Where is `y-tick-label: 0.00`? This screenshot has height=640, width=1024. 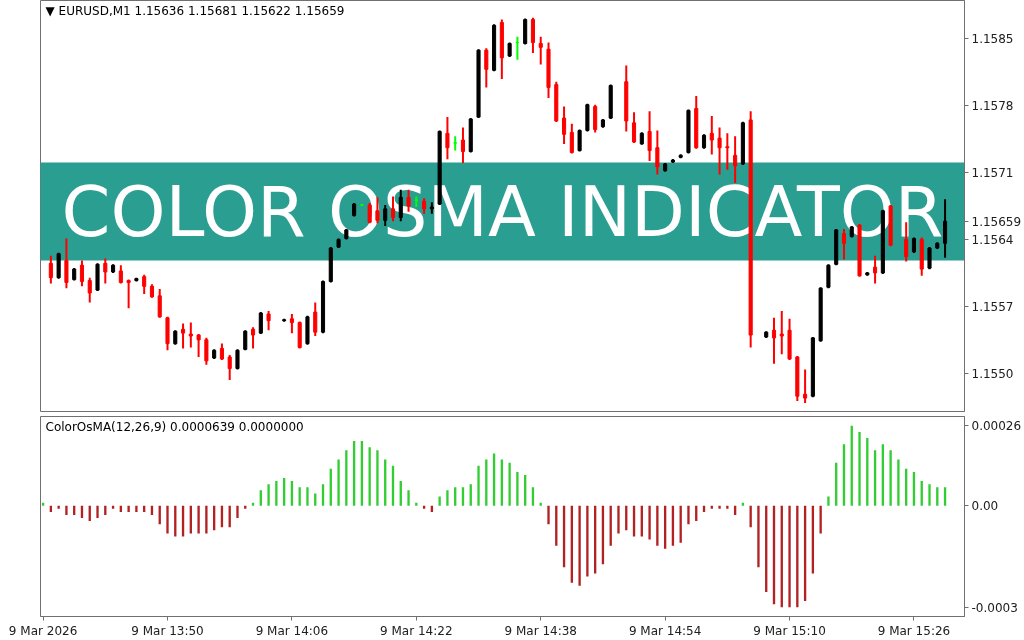 y-tick-label: 0.00 is located at coordinates (985, 506).